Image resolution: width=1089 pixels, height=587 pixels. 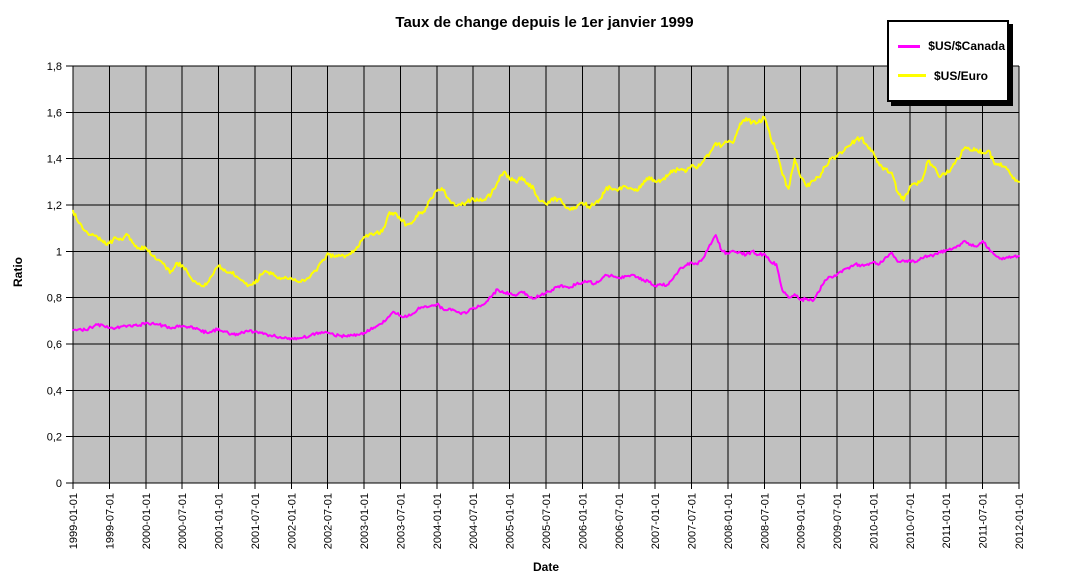 What do you see at coordinates (765, 521) in the screenshot?
I see `x-tick-label: 2008-07-01` at bounding box center [765, 521].